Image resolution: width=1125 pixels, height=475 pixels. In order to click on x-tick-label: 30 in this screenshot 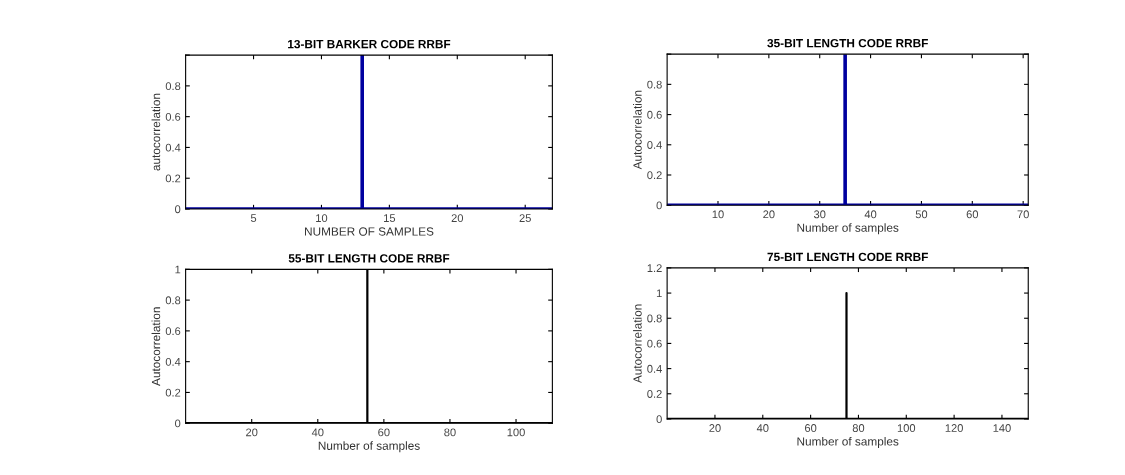, I will do `click(819, 214)`.